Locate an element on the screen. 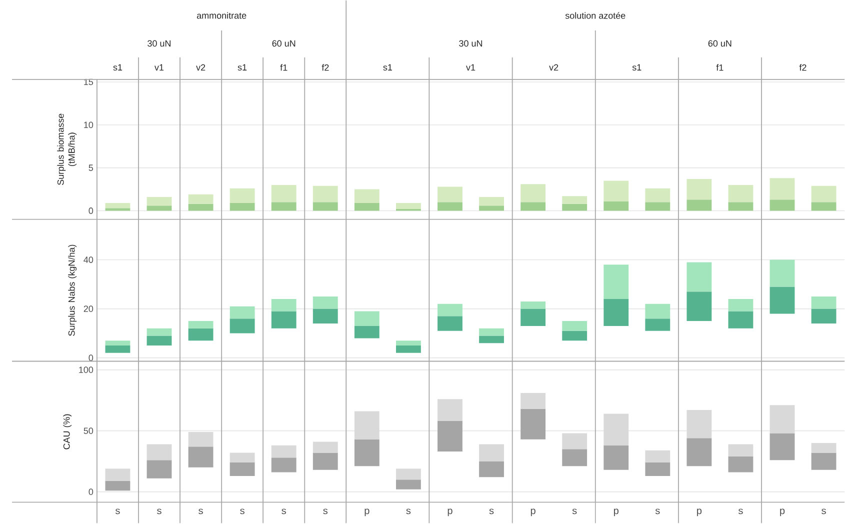 Image resolution: width=845 pixels, height=524 pixels. y-tick-label: 5 is located at coordinates (91, 168).